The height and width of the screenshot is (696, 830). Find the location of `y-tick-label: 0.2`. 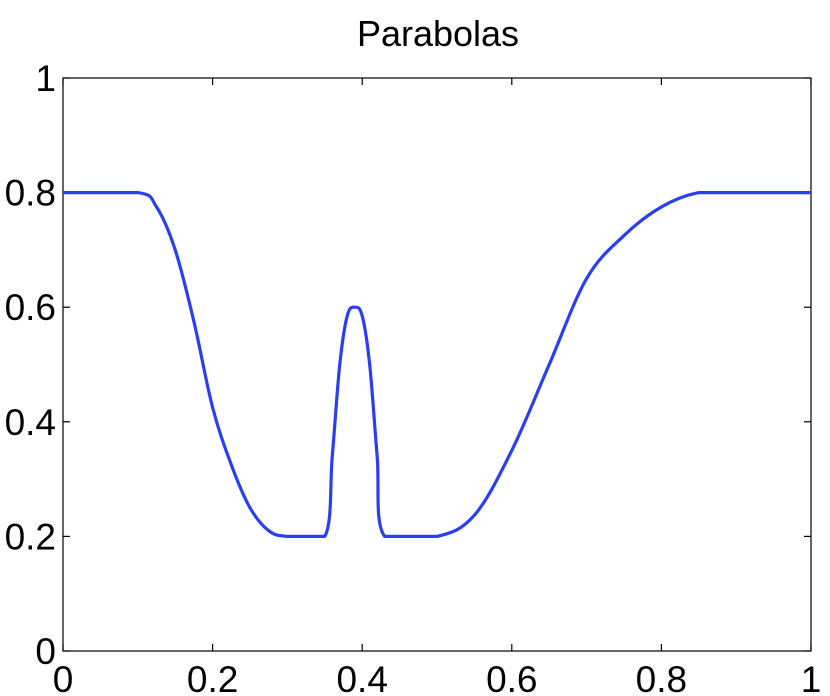

y-tick-label: 0.2 is located at coordinates (30, 536).